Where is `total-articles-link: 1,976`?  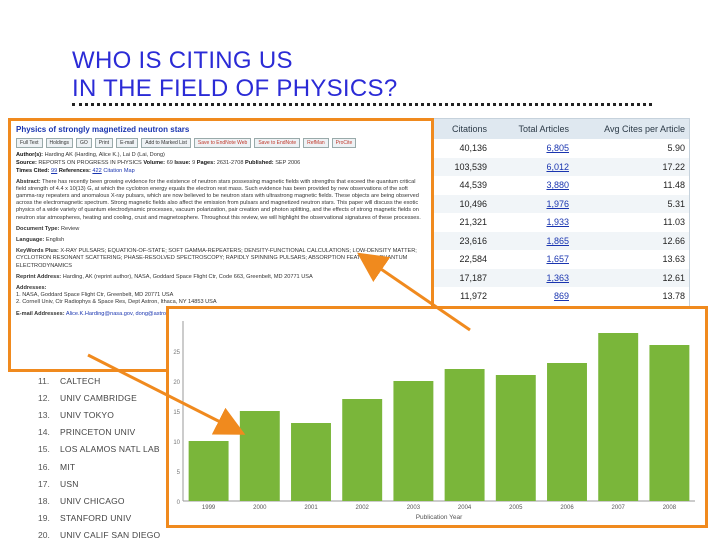
total-articles-link: 1,976 is located at coordinates (557, 203).